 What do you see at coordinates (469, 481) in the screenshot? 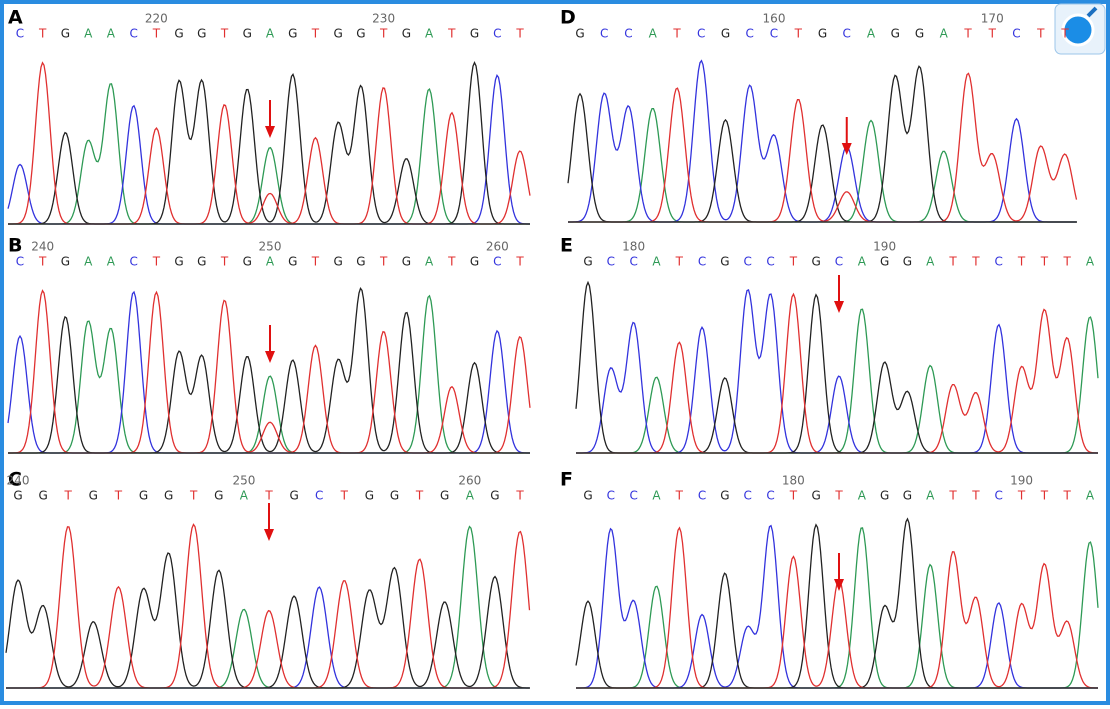
I see `position-number: 260` at bounding box center [469, 481].